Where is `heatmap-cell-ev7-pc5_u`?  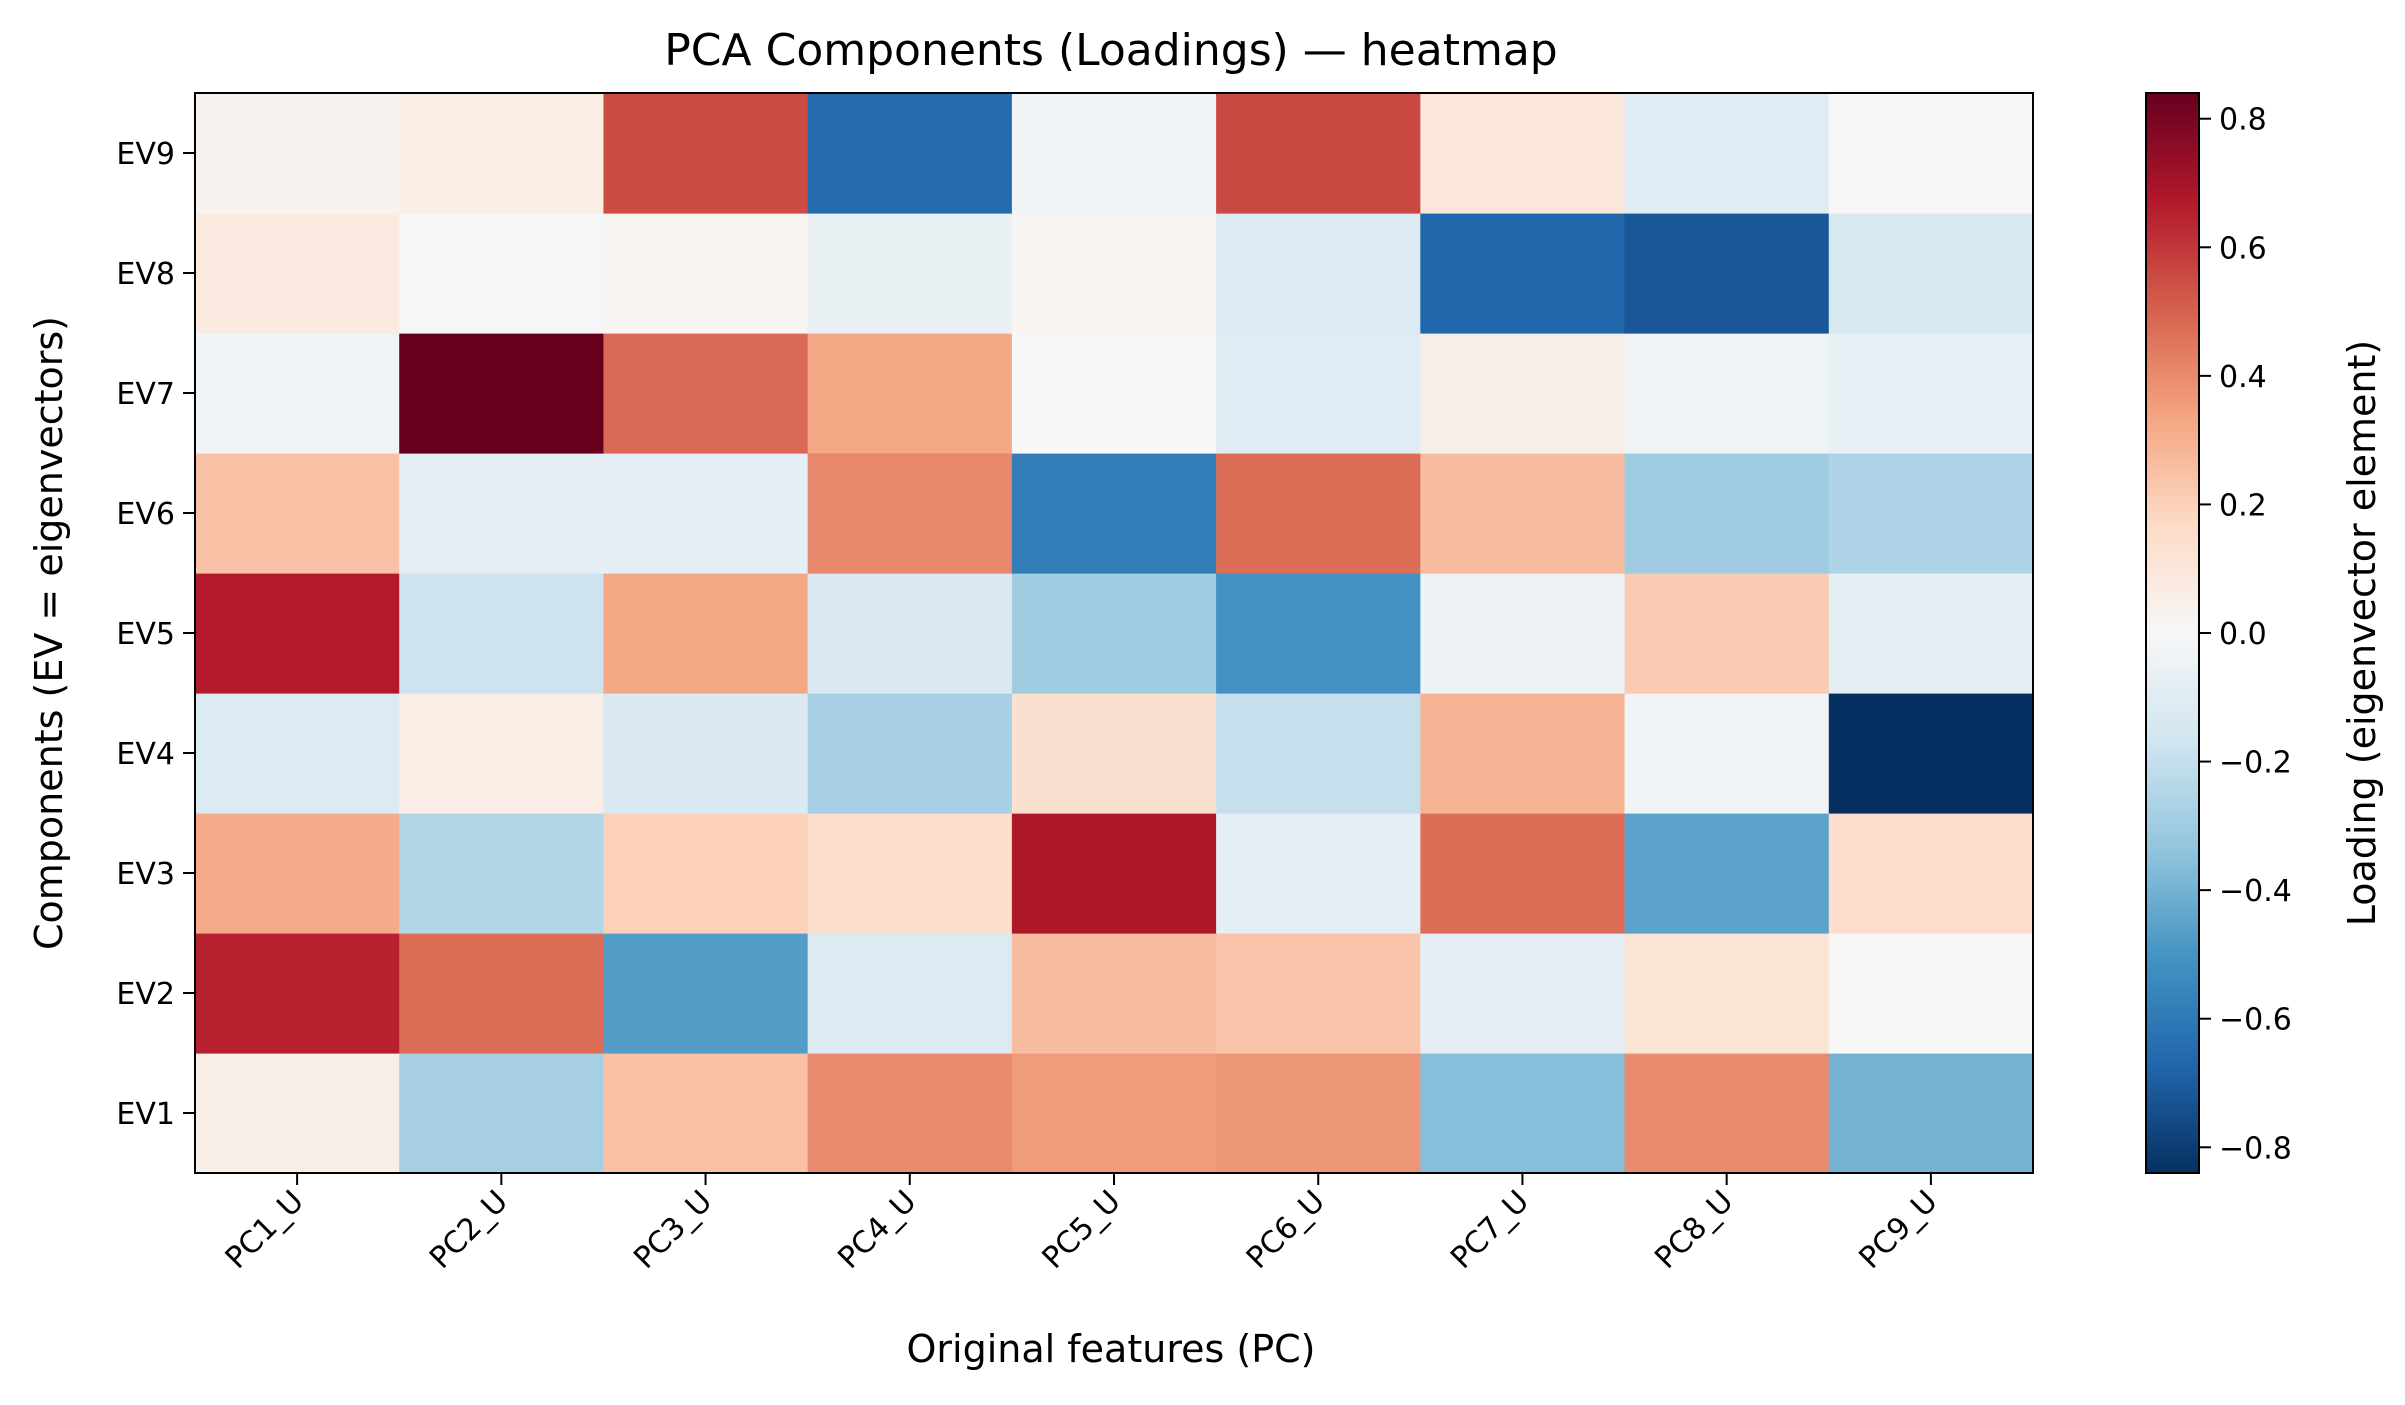 heatmap-cell-ev7-pc5_u is located at coordinates (1114, 393).